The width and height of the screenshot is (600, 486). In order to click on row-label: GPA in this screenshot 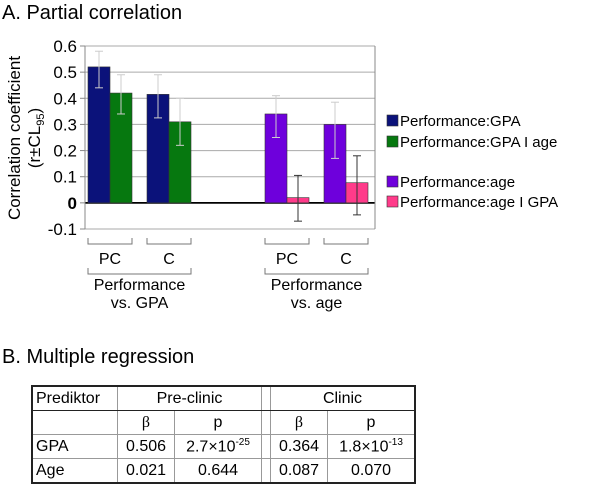, I will do `click(74, 446)`.